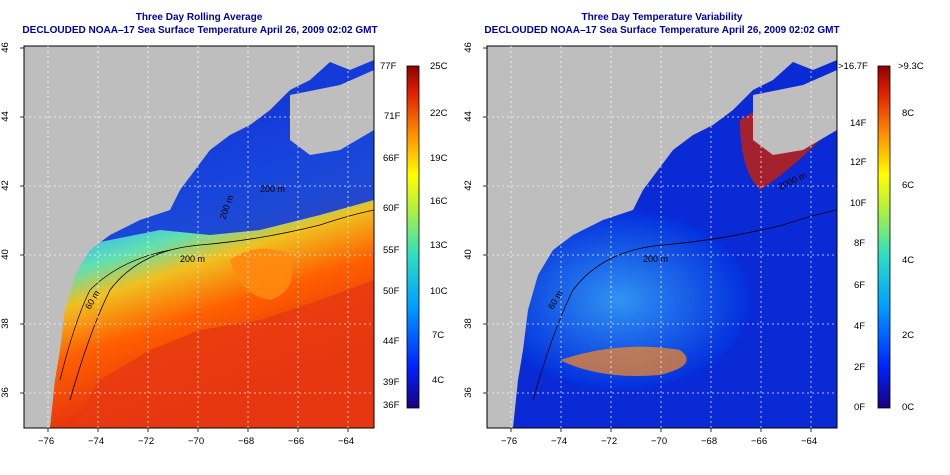 This screenshot has width=950, height=475. Describe the element at coordinates (413, 237) in the screenshot. I see `left-colorbar` at that location.